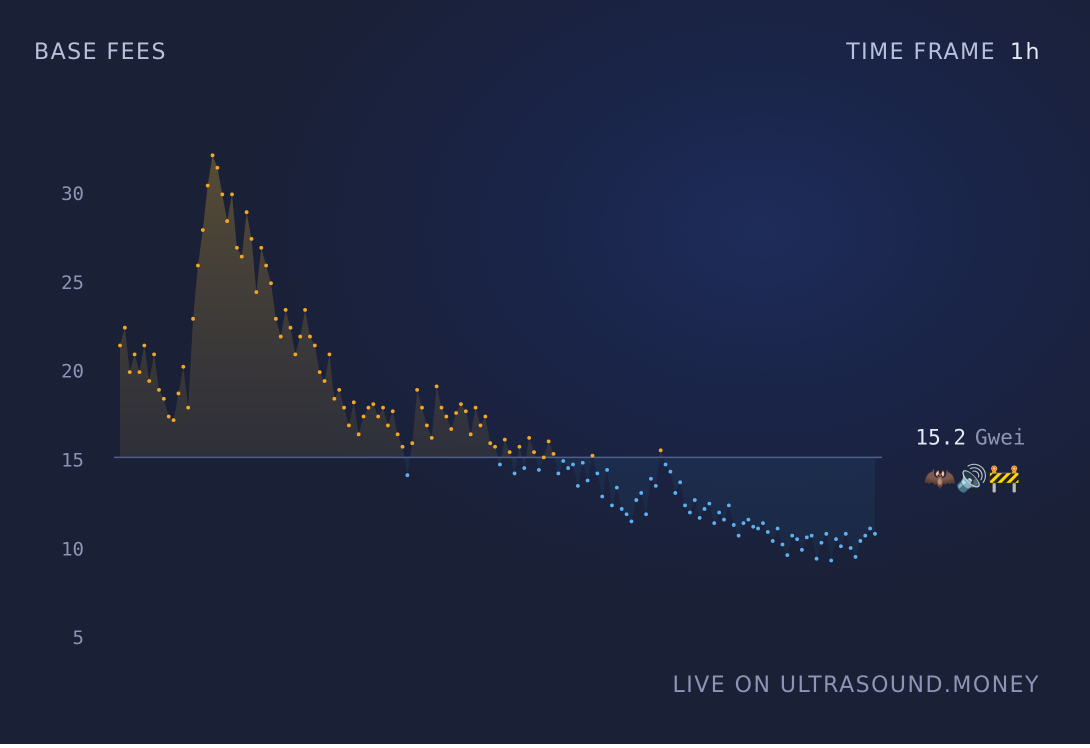 Image resolution: width=1090 pixels, height=748 pixels. Describe the element at coordinates (72, 283) in the screenshot. I see `y-tick-label: 25` at that location.